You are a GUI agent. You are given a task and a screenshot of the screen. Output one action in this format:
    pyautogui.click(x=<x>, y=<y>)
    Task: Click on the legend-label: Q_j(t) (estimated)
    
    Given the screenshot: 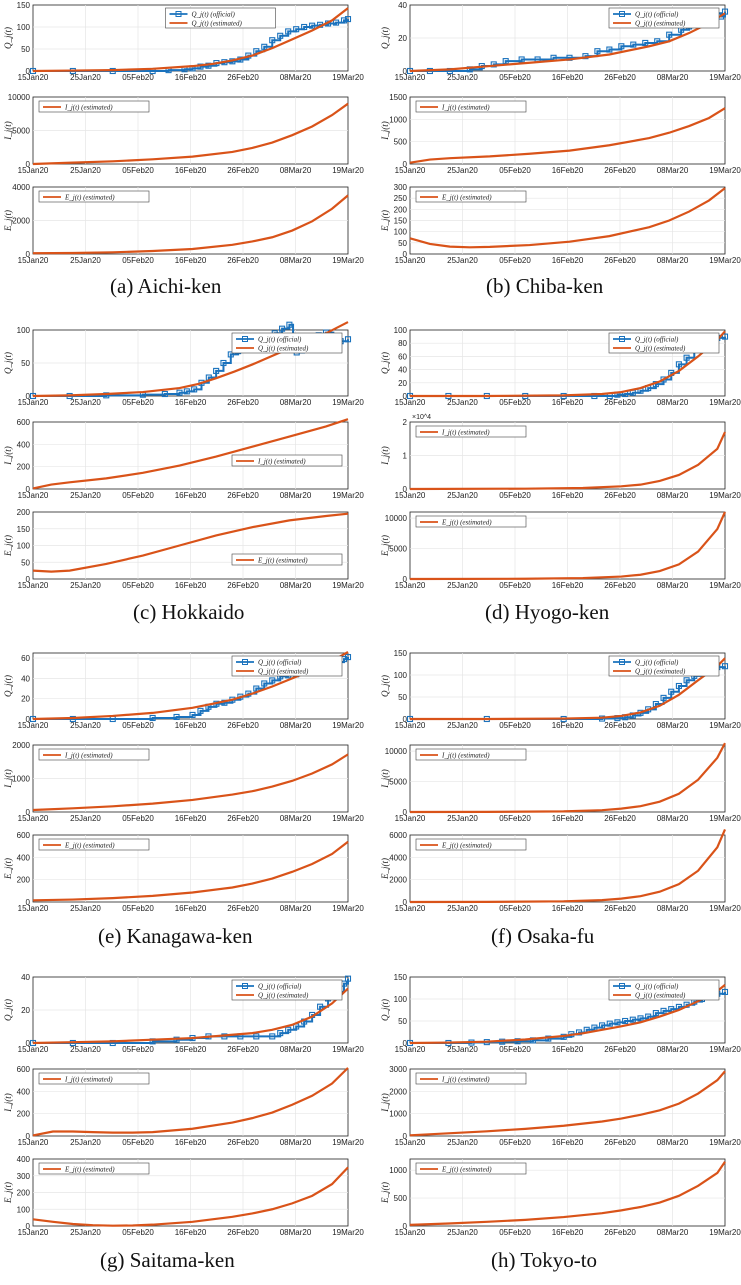 What is the action you would take?
    pyautogui.click(x=283, y=349)
    